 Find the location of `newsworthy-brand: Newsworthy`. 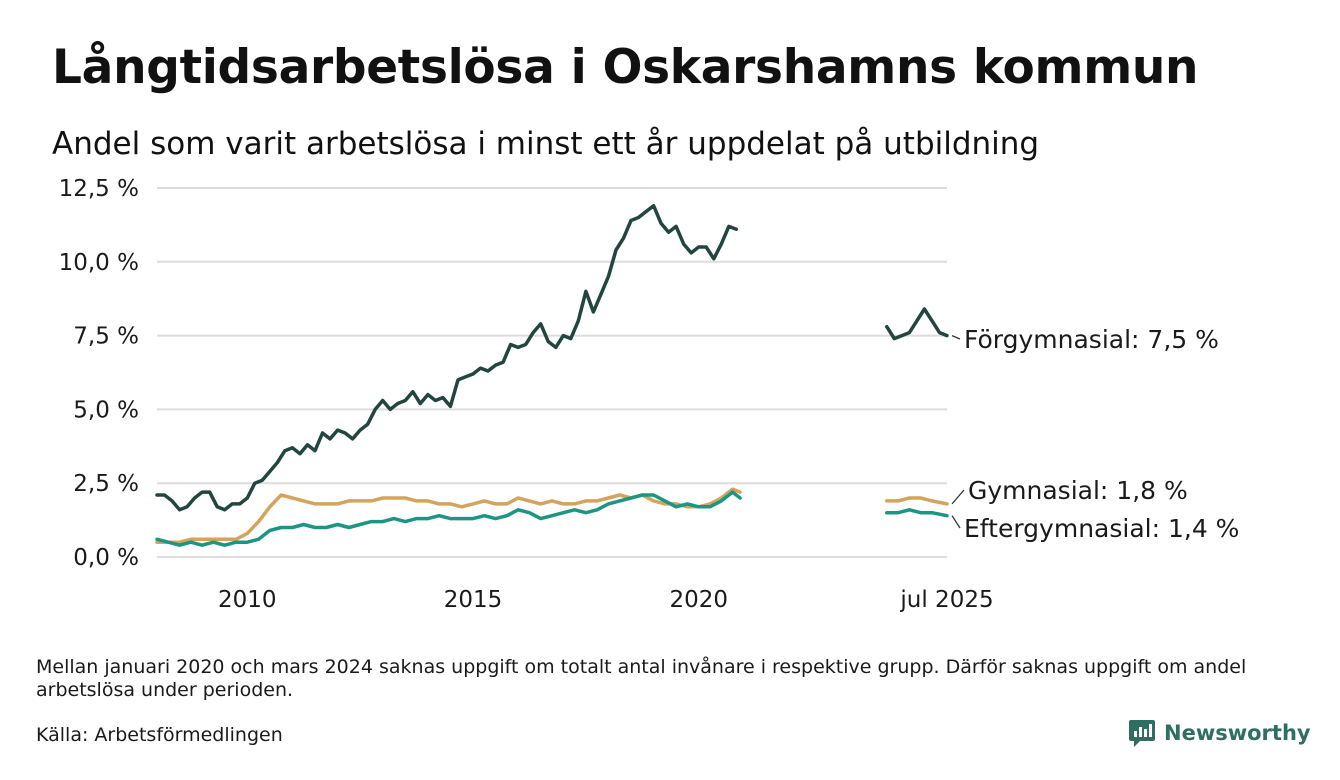

newsworthy-brand: Newsworthy is located at coordinates (1219, 733).